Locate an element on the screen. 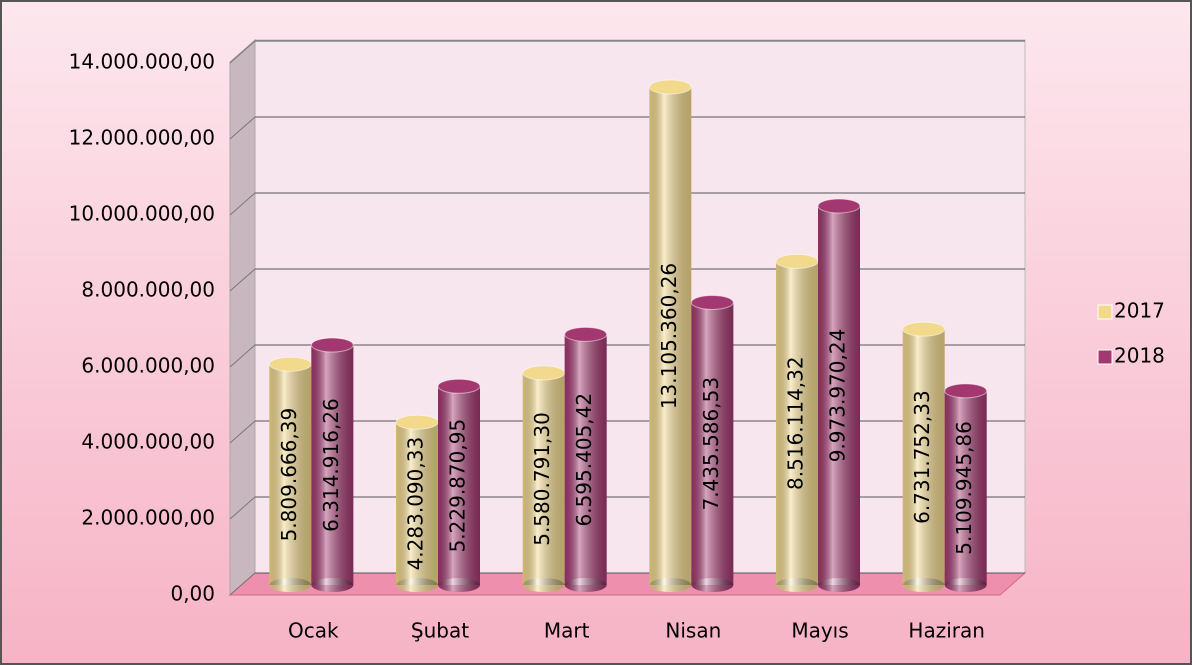 This screenshot has width=1192, height=665. side-wall is located at coordinates (242, 317).